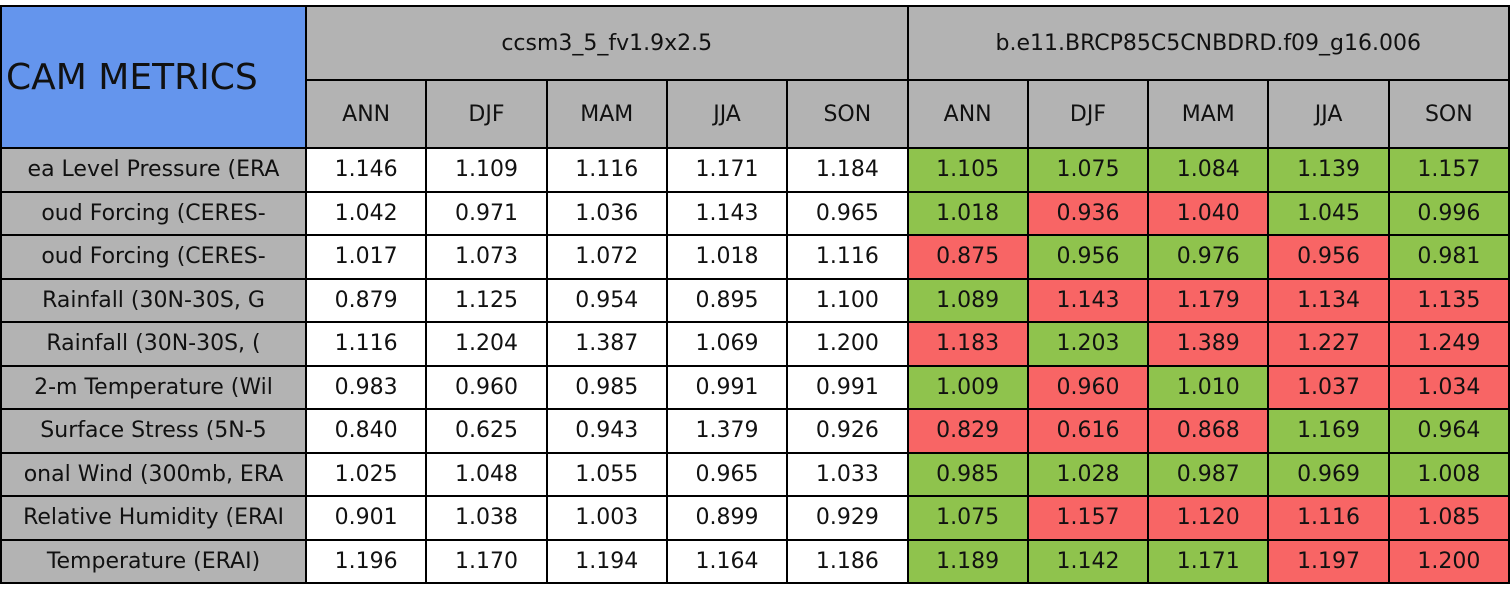  What do you see at coordinates (1088, 561) in the screenshot?
I see `metric-value: 1.142` at bounding box center [1088, 561].